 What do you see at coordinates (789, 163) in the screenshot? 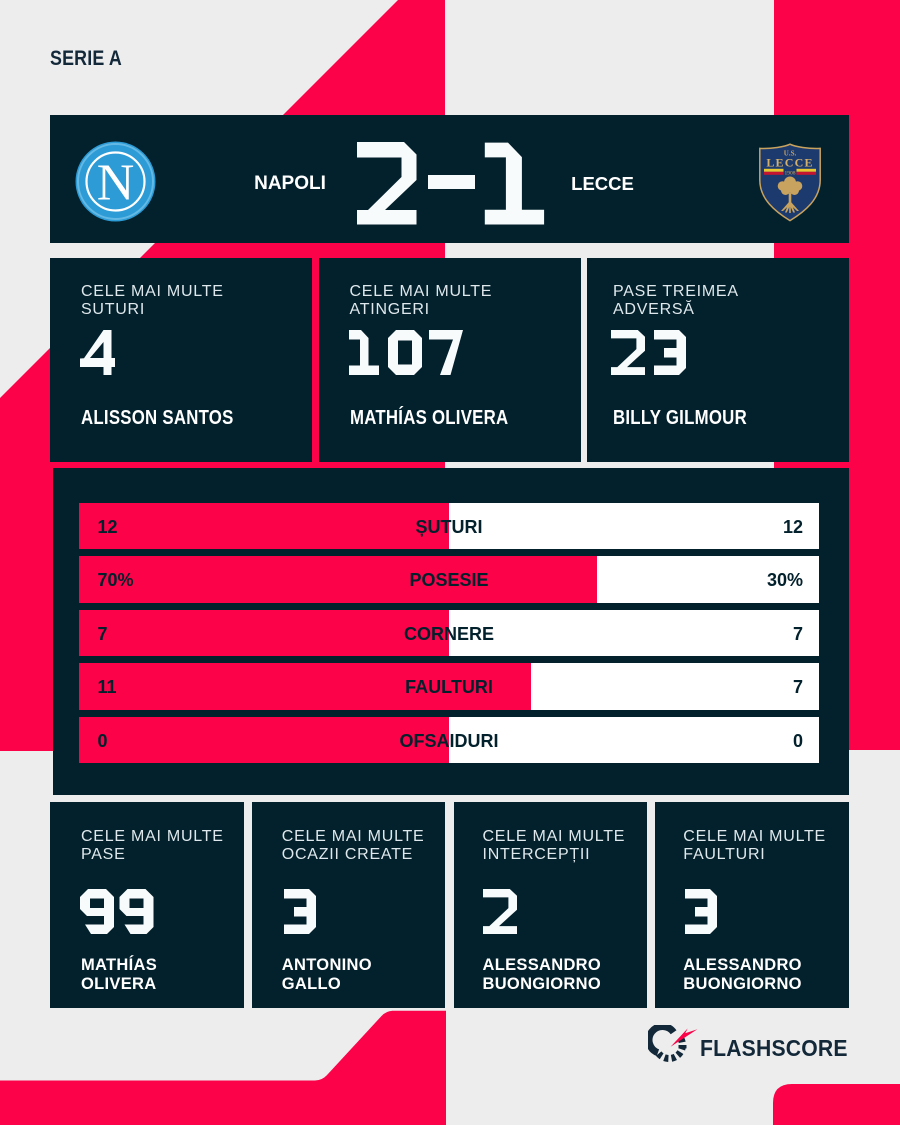
I see `svg-text: LECCE` at bounding box center [789, 163].